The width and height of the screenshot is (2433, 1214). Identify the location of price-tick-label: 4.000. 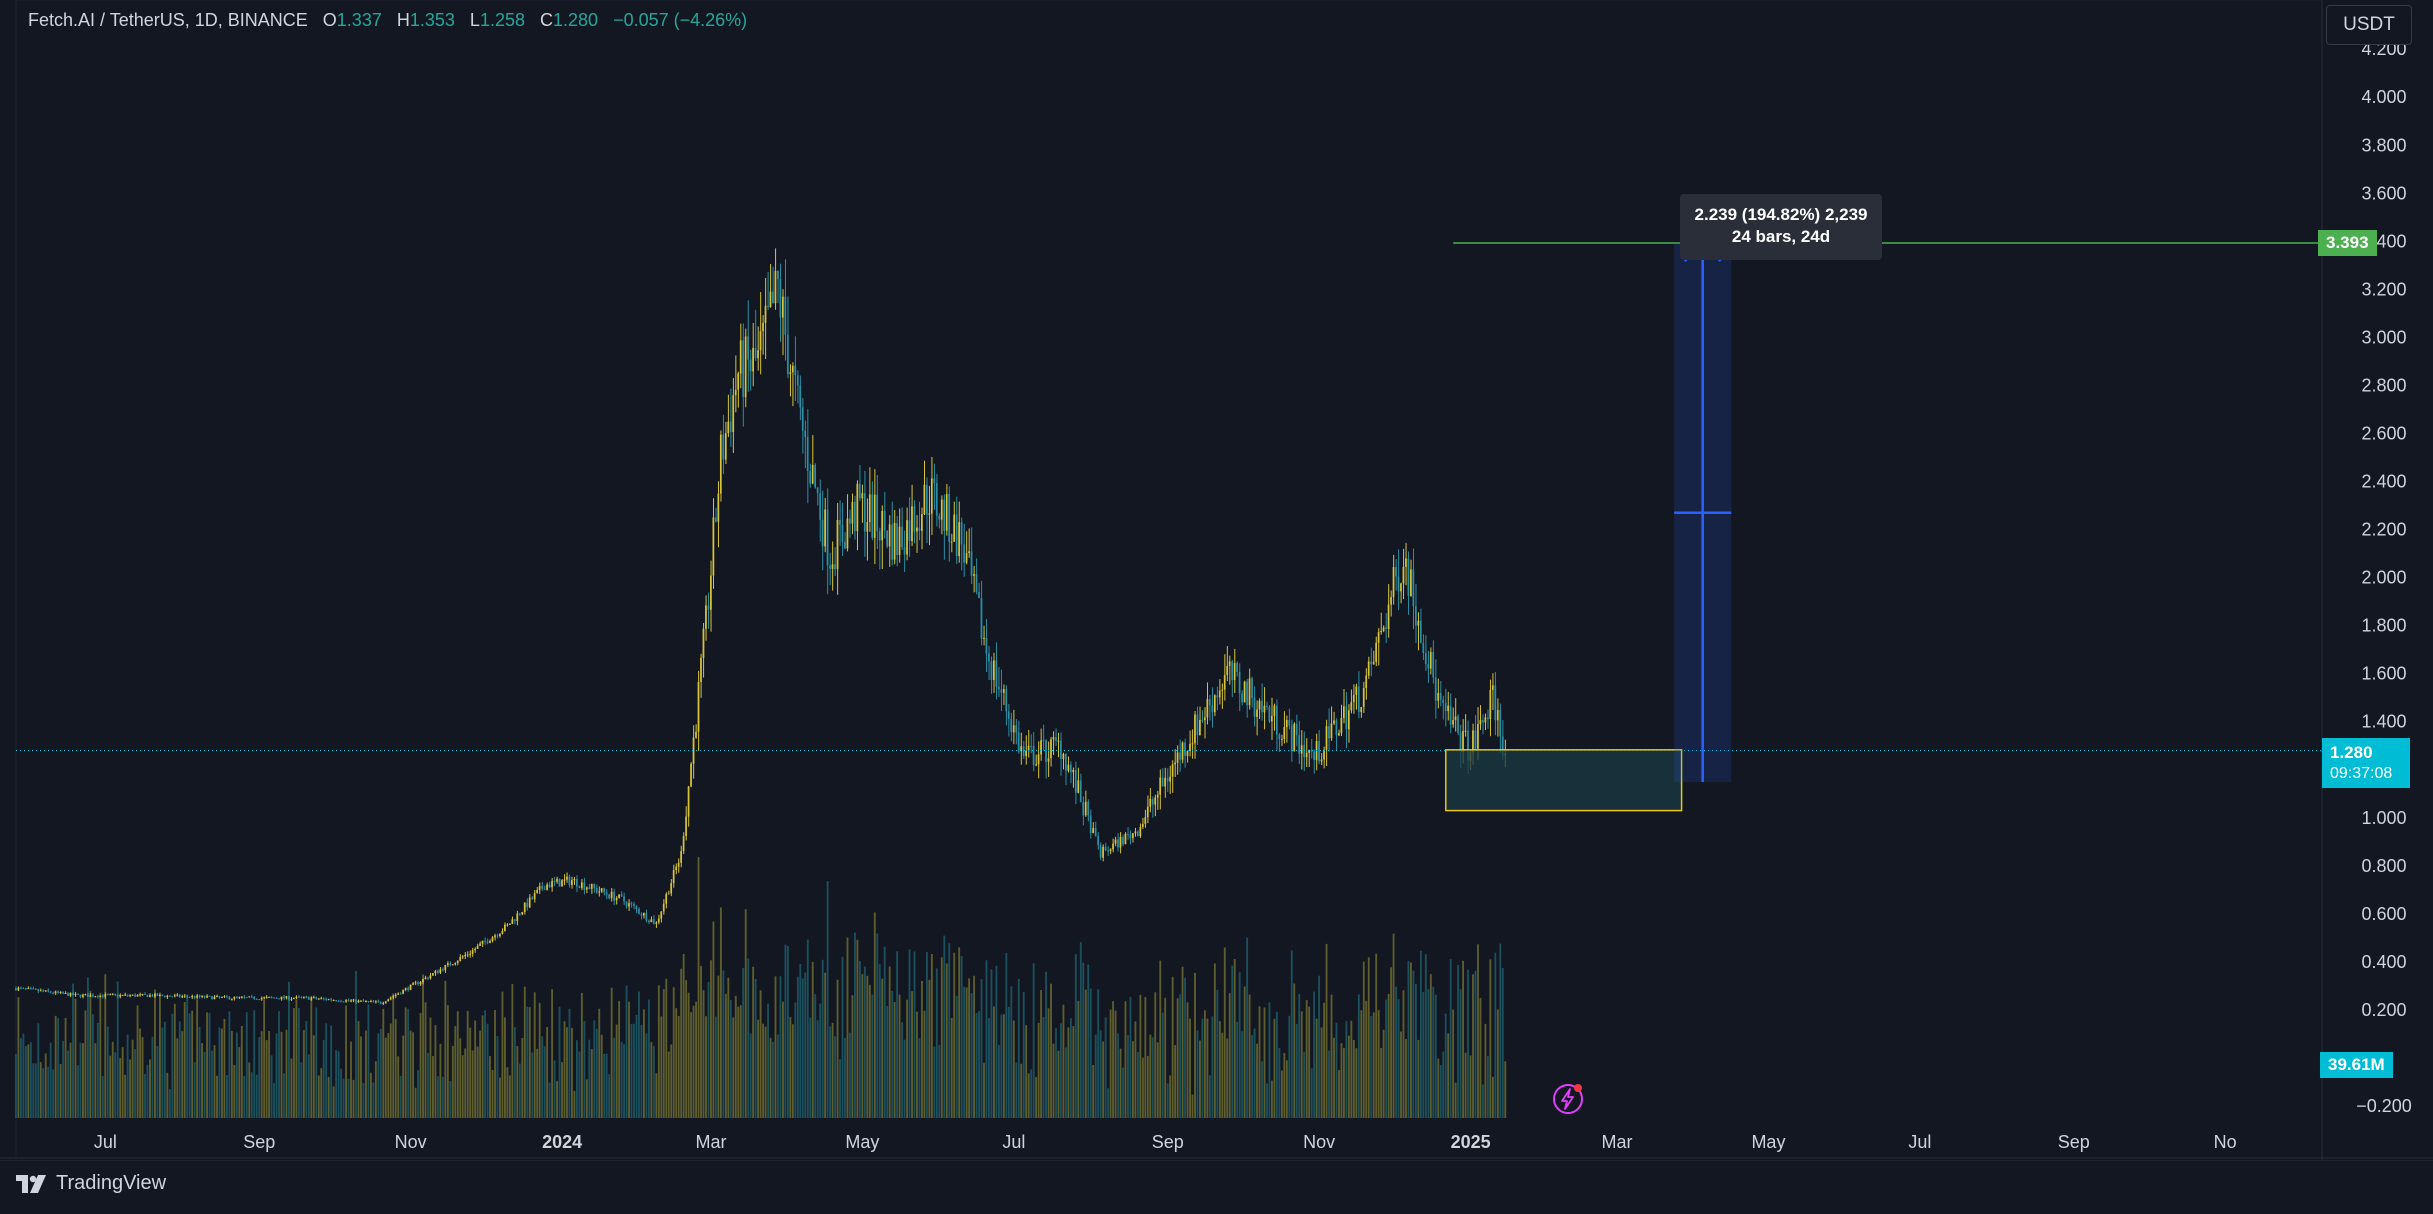
(2383, 97).